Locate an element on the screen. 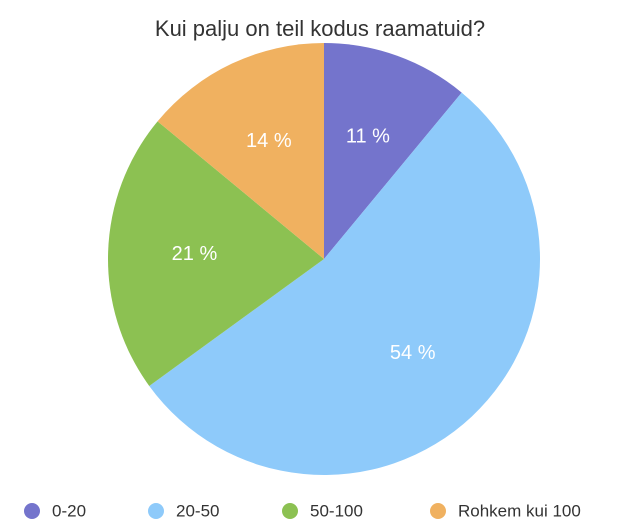 This screenshot has width=619, height=529. legend-label: 0-20 is located at coordinates (69, 510).